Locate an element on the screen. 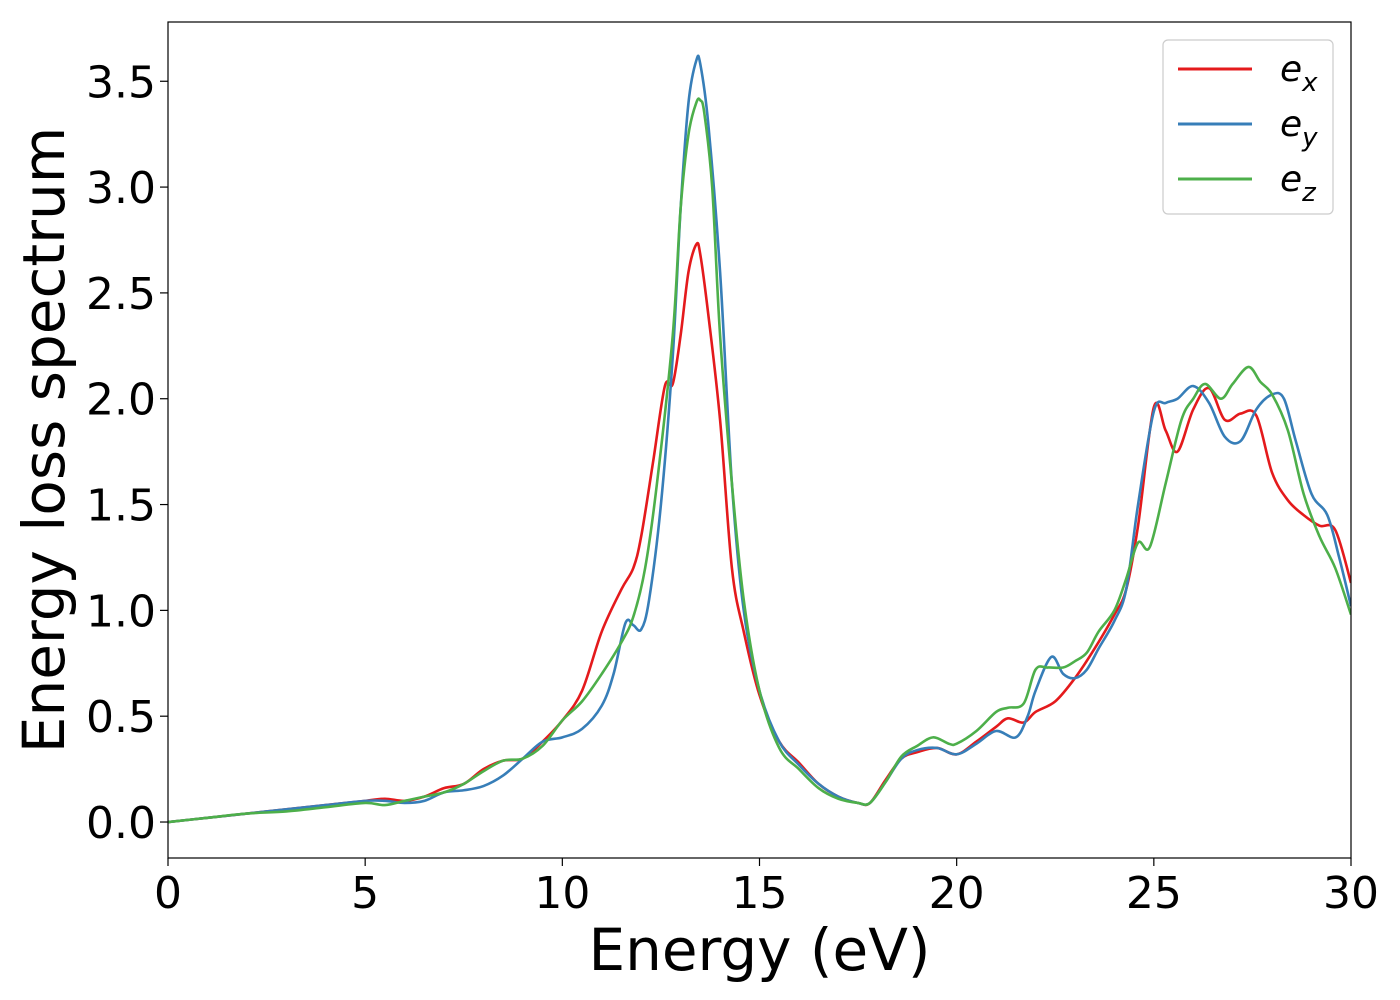  y-tick-label: 3.5 is located at coordinates (121, 82).